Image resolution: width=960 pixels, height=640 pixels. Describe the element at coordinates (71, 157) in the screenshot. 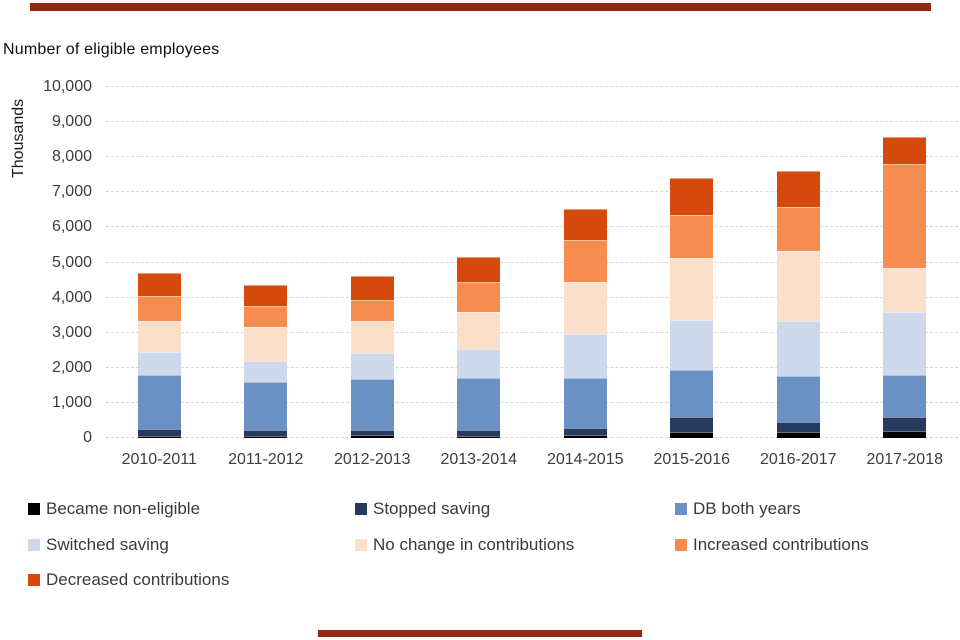

I see `y-tick-label: 8,000` at that location.